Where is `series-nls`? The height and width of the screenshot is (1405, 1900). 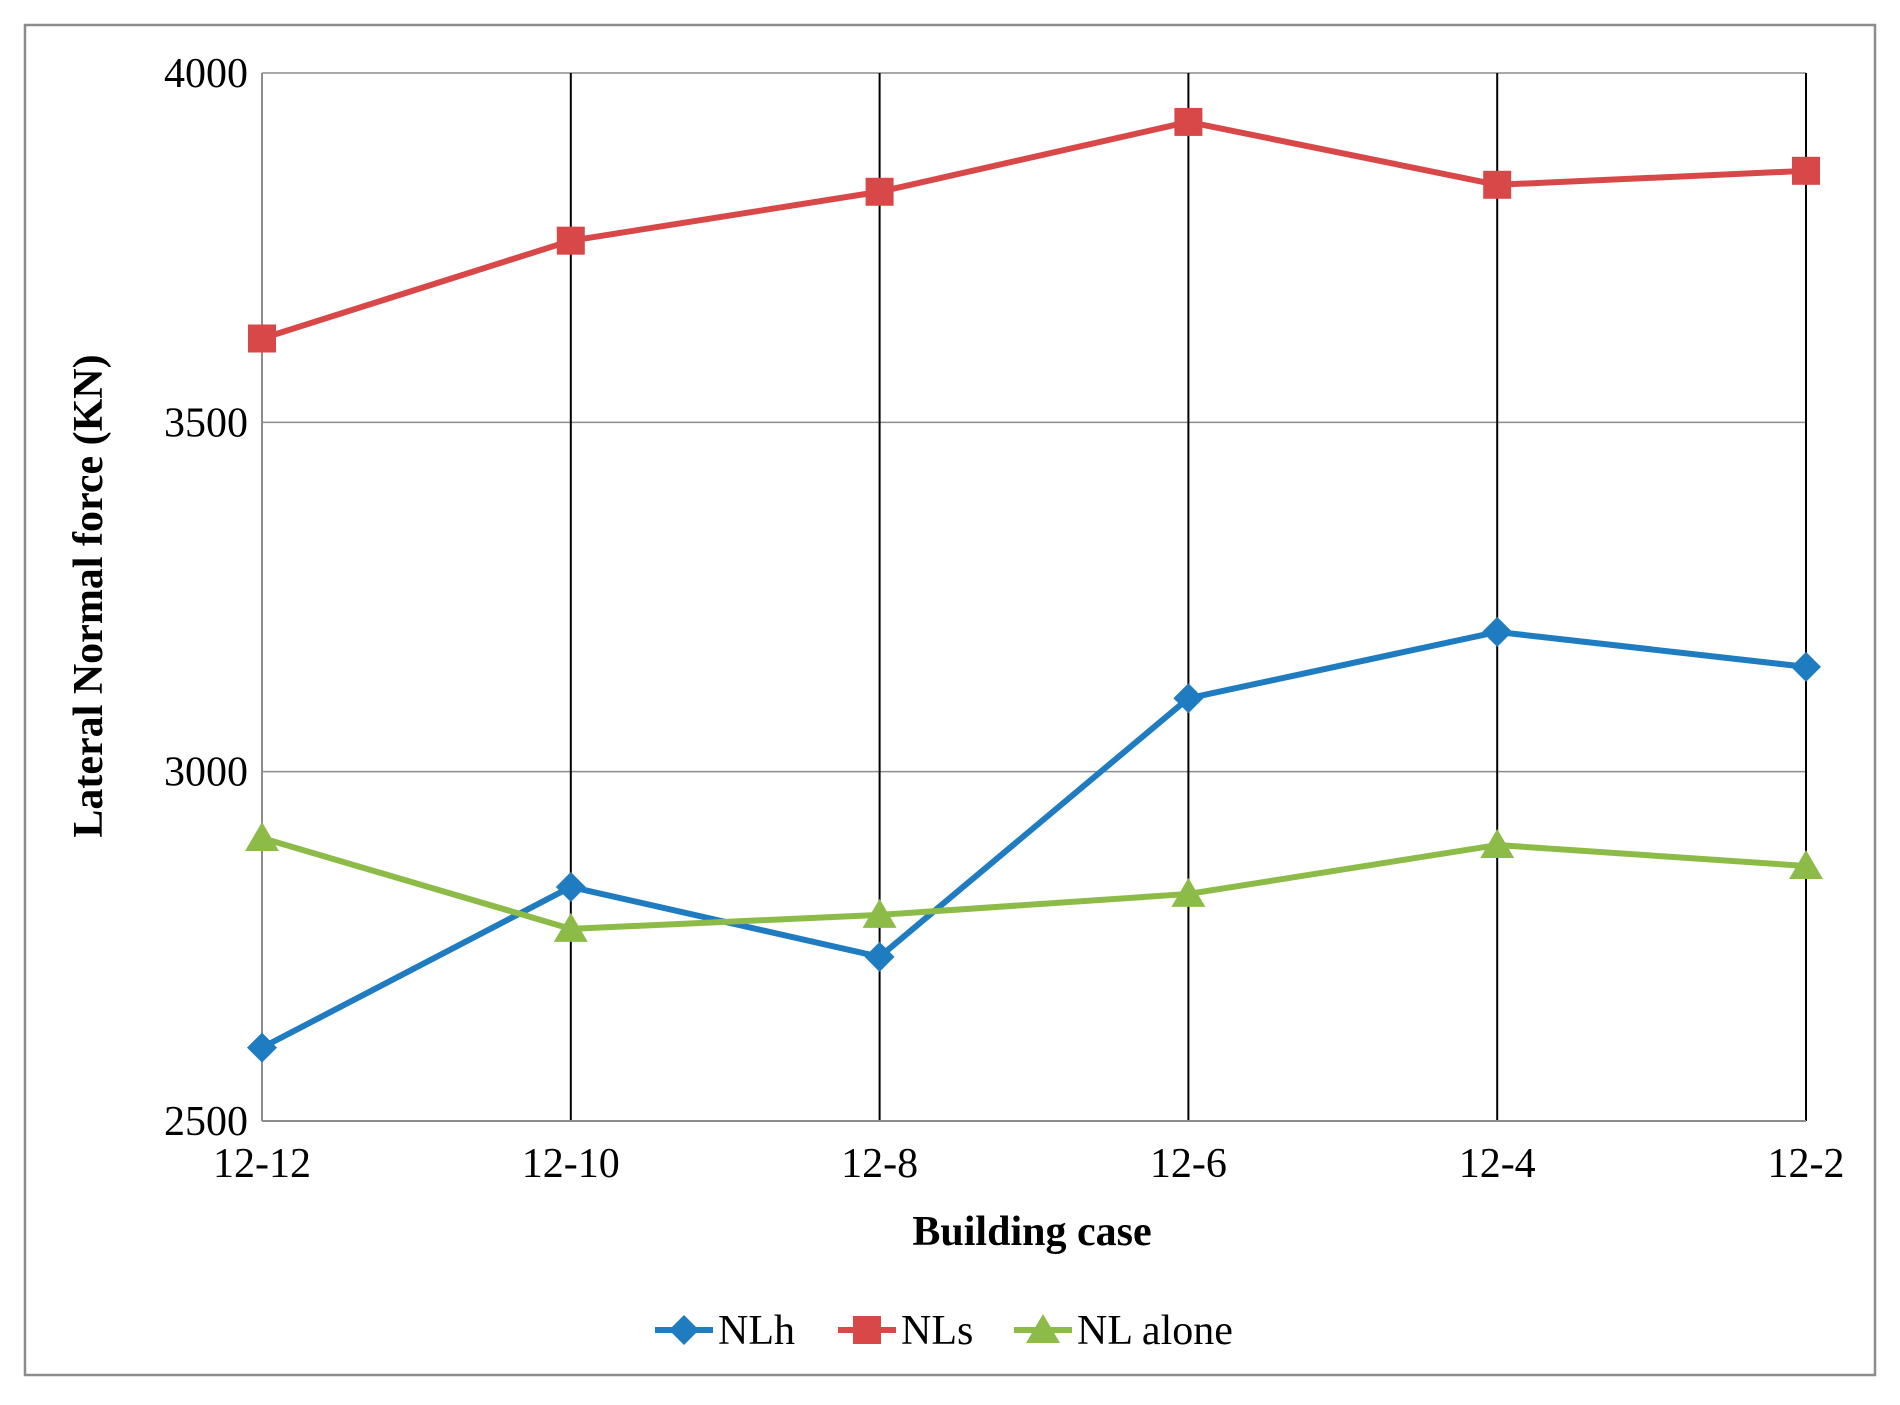 series-nls is located at coordinates (1034, 230).